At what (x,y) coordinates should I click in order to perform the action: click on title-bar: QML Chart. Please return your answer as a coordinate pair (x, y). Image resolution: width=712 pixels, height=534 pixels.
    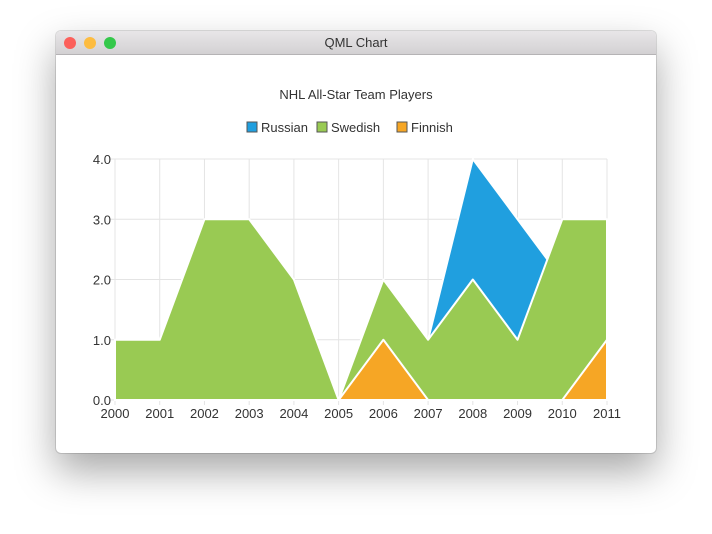
    Looking at the image, I should click on (356, 43).